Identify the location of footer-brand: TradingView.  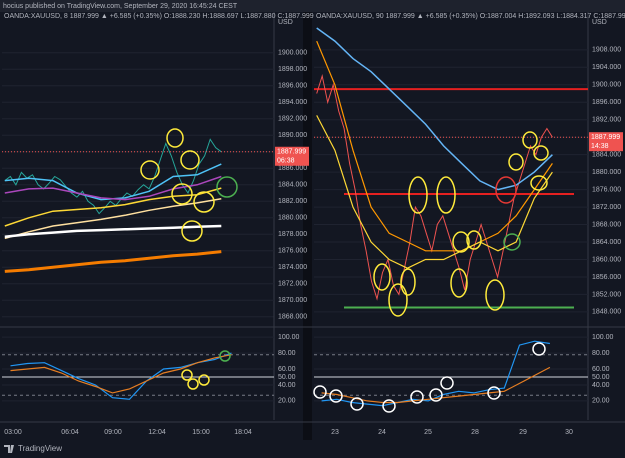
(40, 448).